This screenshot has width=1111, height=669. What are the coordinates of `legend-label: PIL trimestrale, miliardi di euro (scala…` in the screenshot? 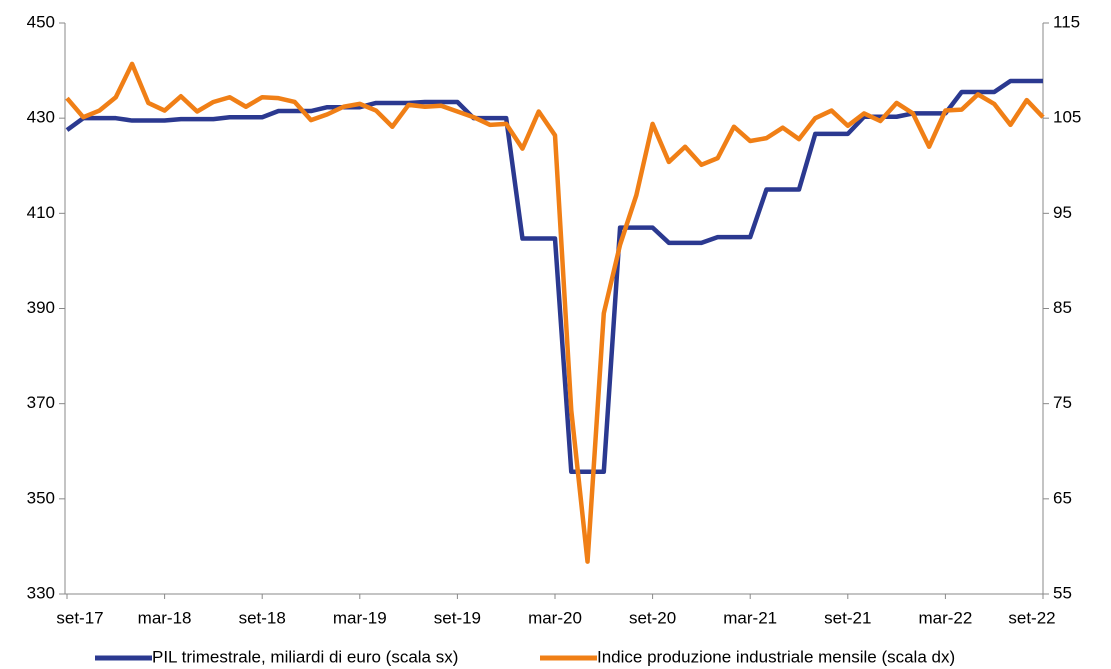 It's located at (305, 656).